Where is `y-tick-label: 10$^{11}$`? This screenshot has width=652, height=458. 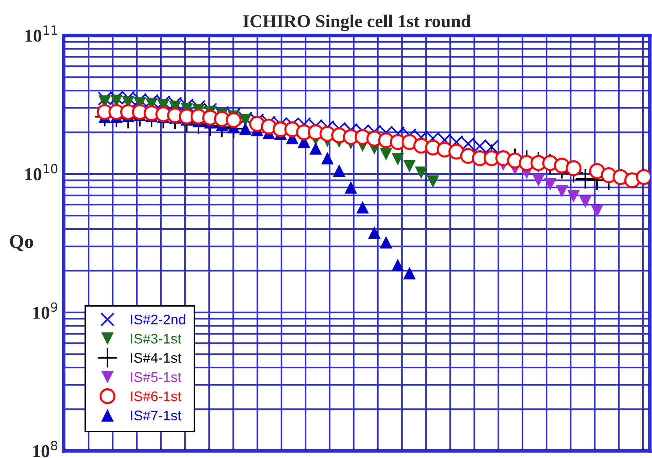 y-tick-label: 10$^{11}$ is located at coordinates (42, 34).